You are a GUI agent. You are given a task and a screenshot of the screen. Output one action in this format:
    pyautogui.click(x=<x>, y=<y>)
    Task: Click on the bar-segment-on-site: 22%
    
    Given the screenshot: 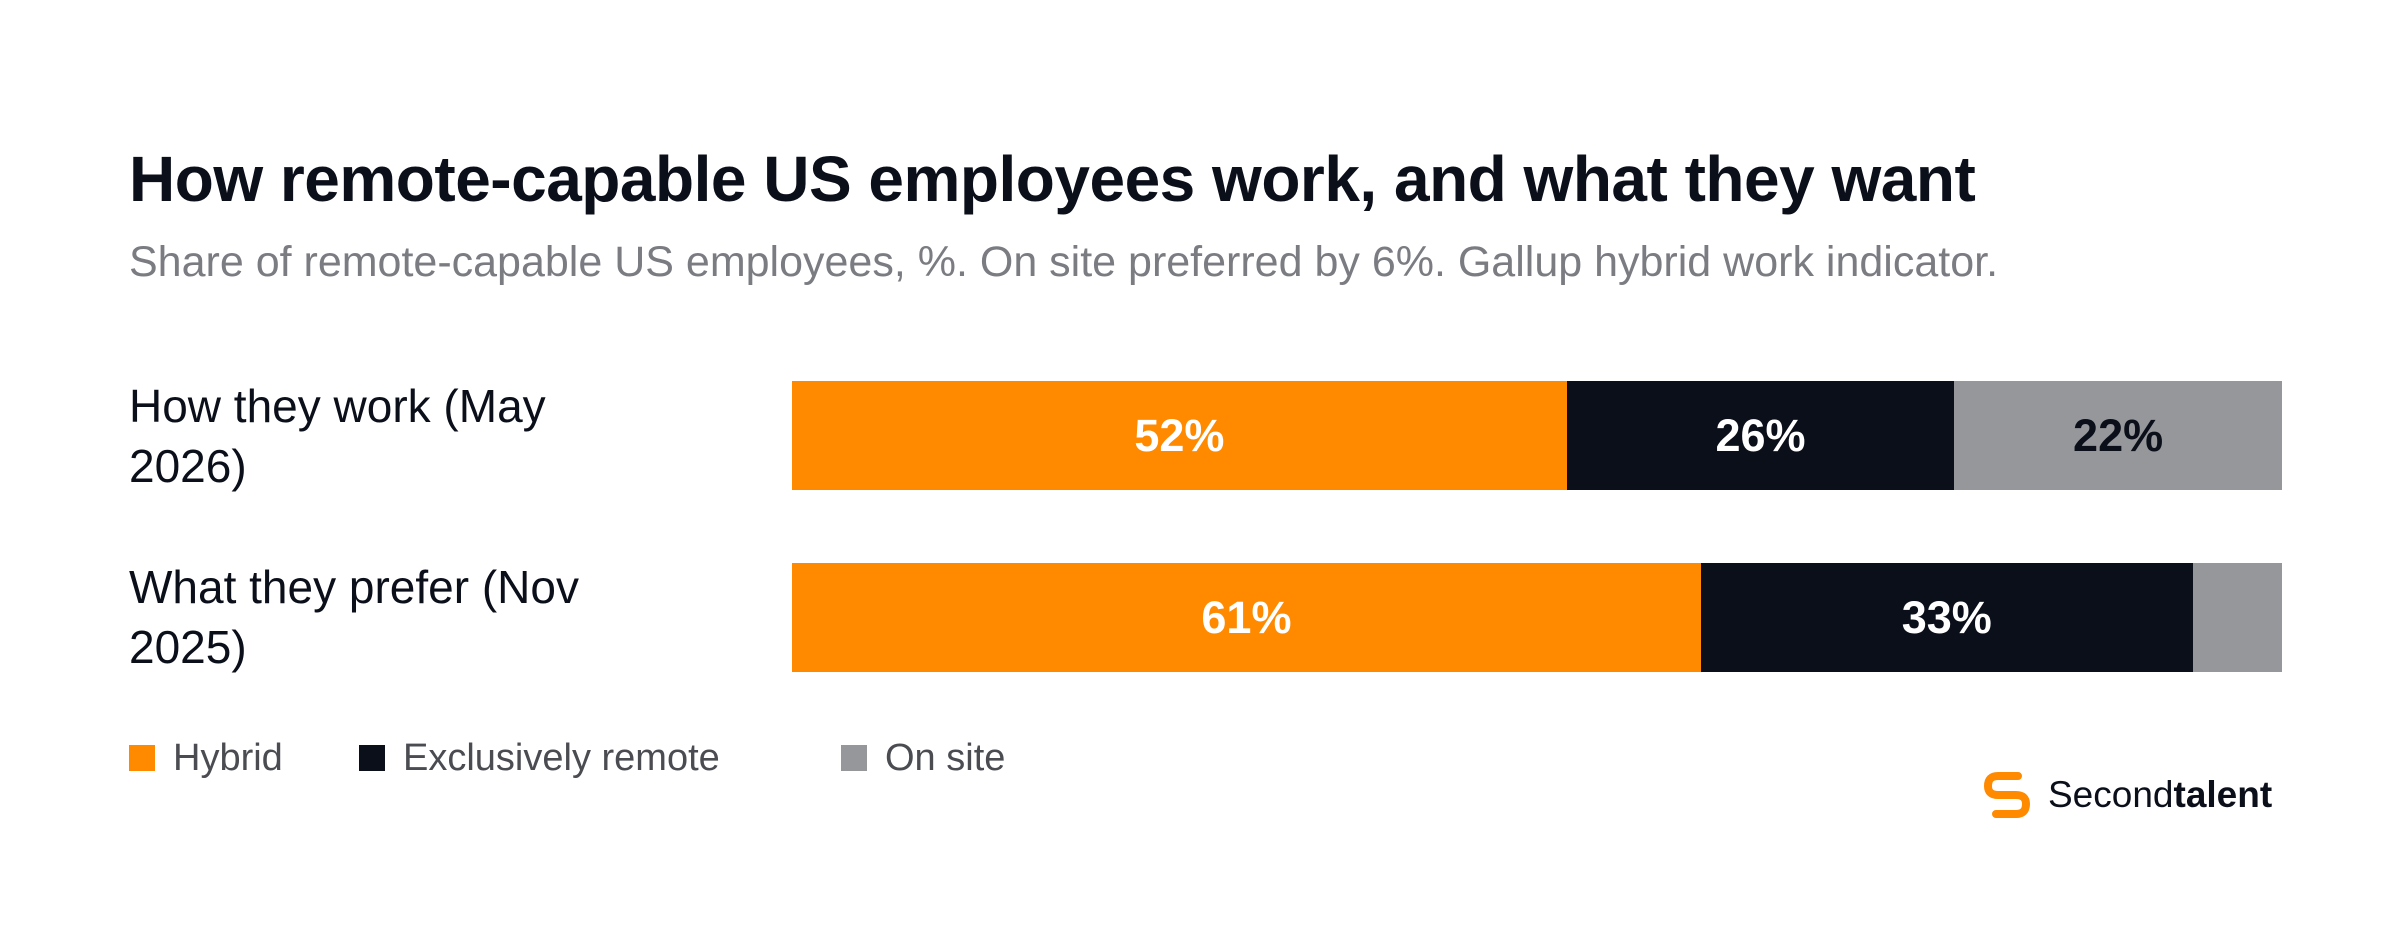 What is the action you would take?
    pyautogui.click(x=2118, y=435)
    